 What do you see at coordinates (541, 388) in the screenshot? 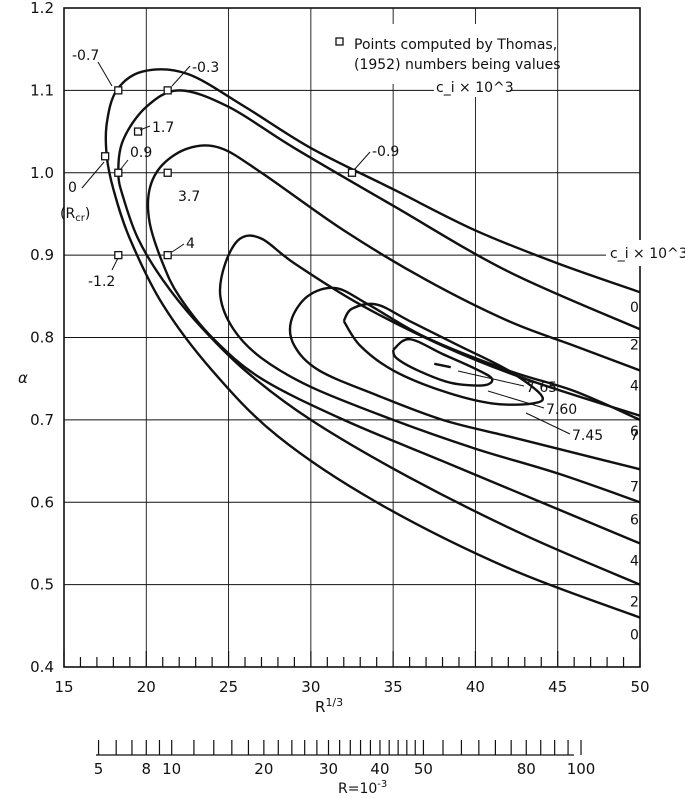
I see `label-765: 7.65` at bounding box center [541, 388].